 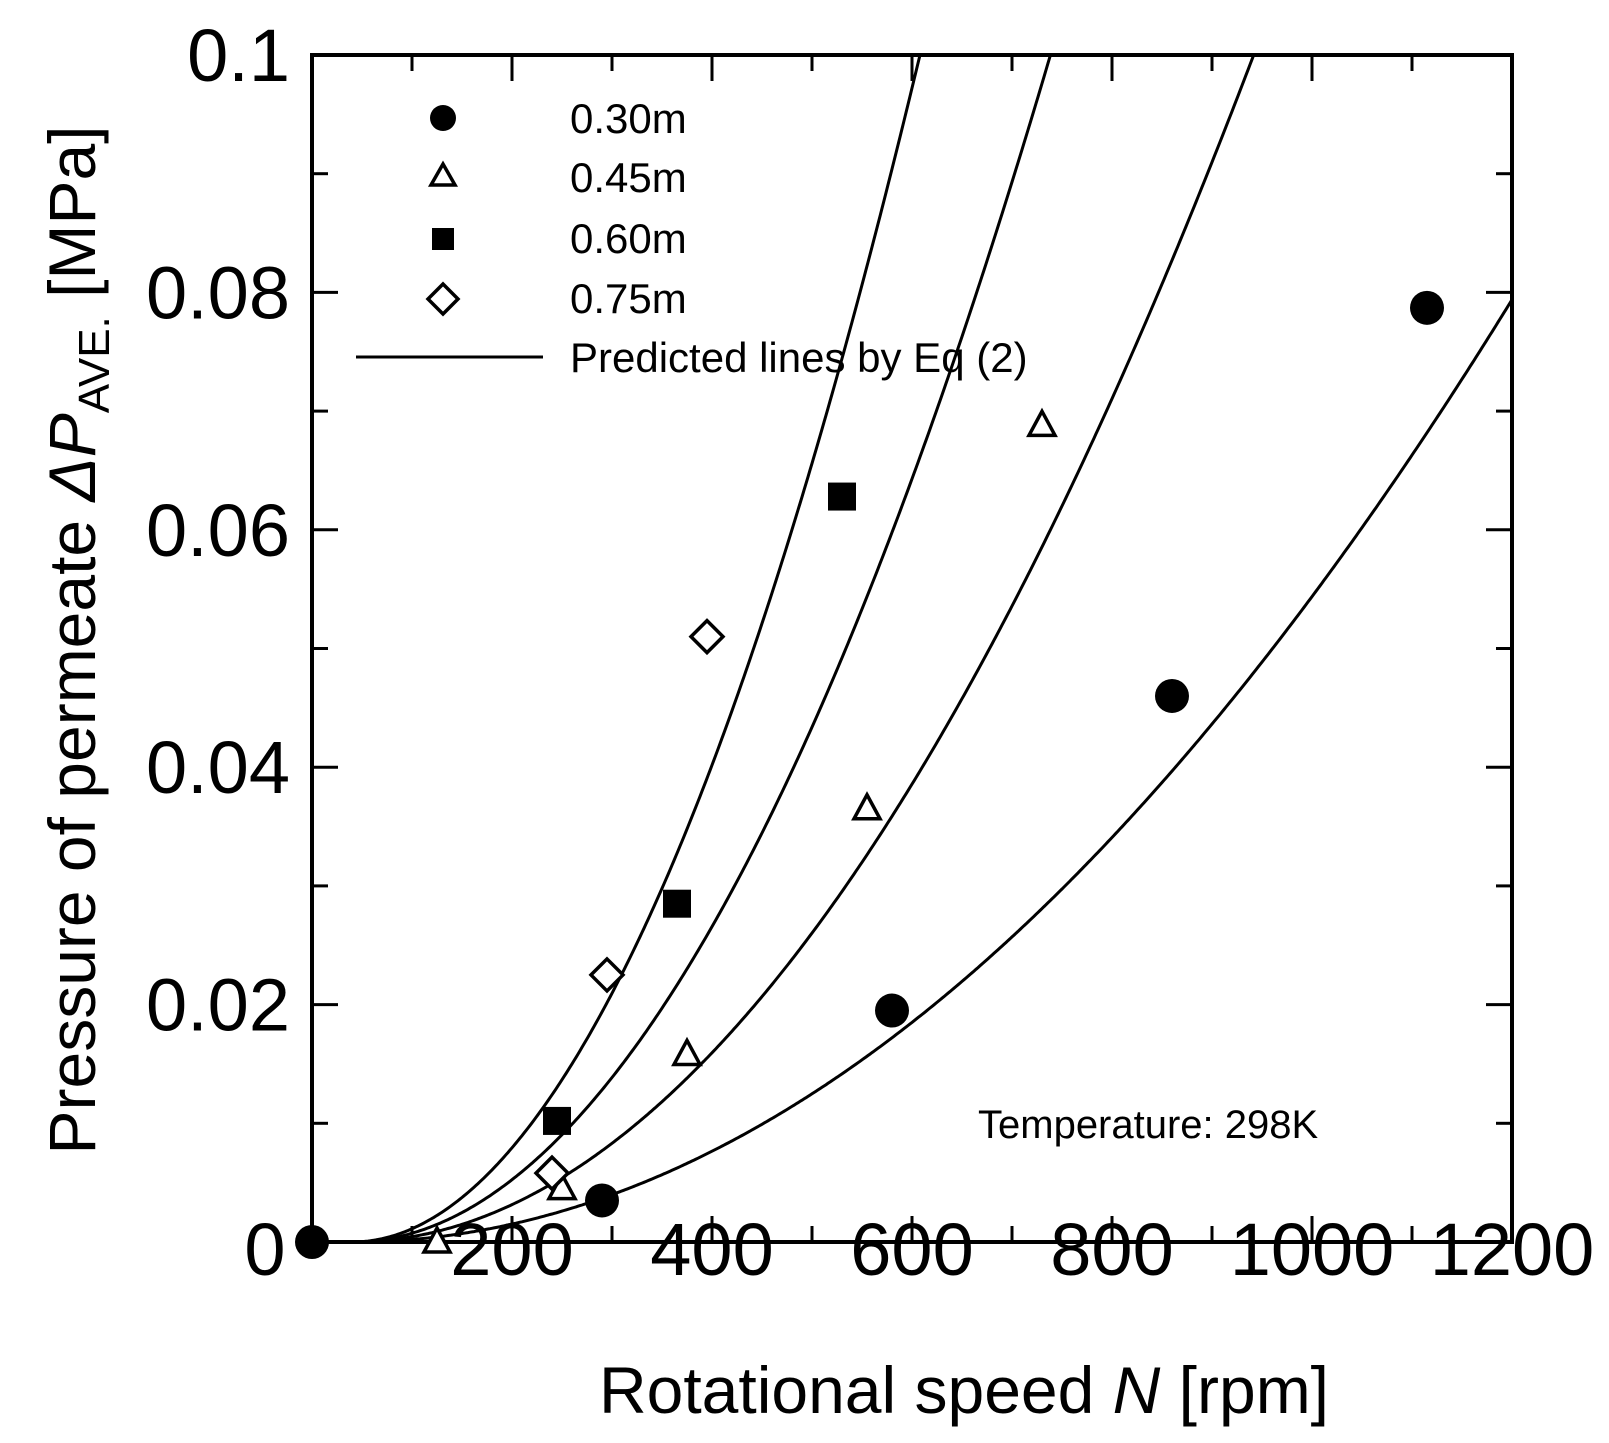 I want to click on legend-label-0.60m: 0.60m, so click(x=628, y=238).